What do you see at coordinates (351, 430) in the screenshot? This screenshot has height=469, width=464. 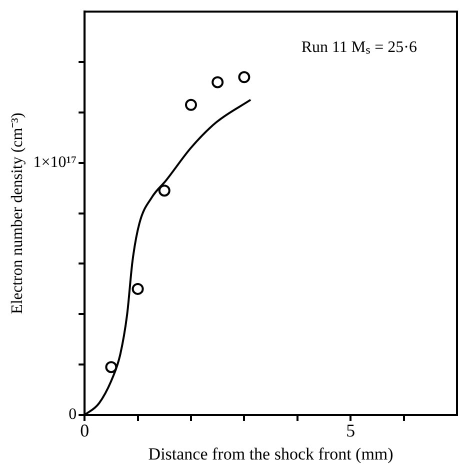 I see `x-tick-label: 5` at bounding box center [351, 430].